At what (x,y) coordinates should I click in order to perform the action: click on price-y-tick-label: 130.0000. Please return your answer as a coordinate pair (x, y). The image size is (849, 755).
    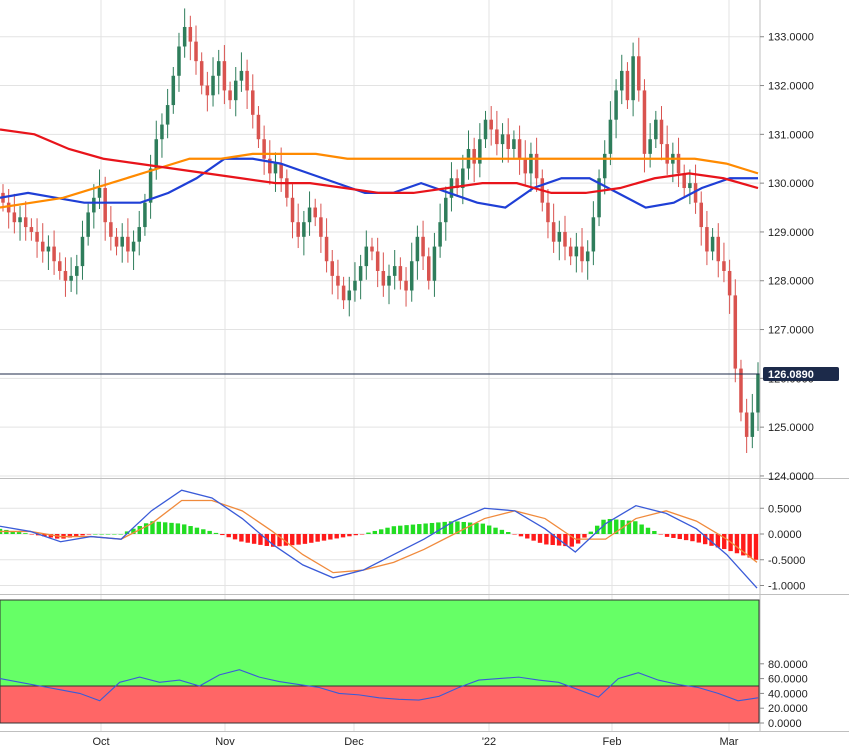
    Looking at the image, I should click on (791, 184).